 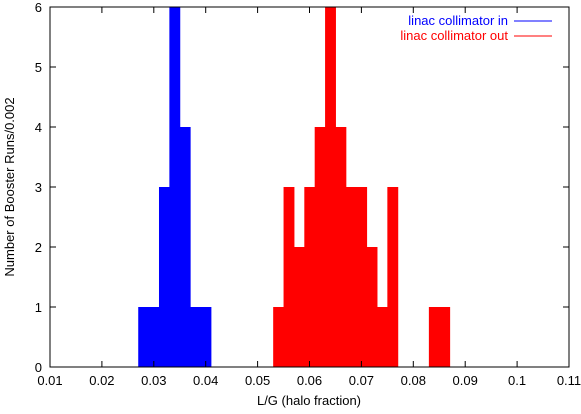 I want to click on y-axis-label: Number of Booster Runs/0.002, so click(x=9, y=186).